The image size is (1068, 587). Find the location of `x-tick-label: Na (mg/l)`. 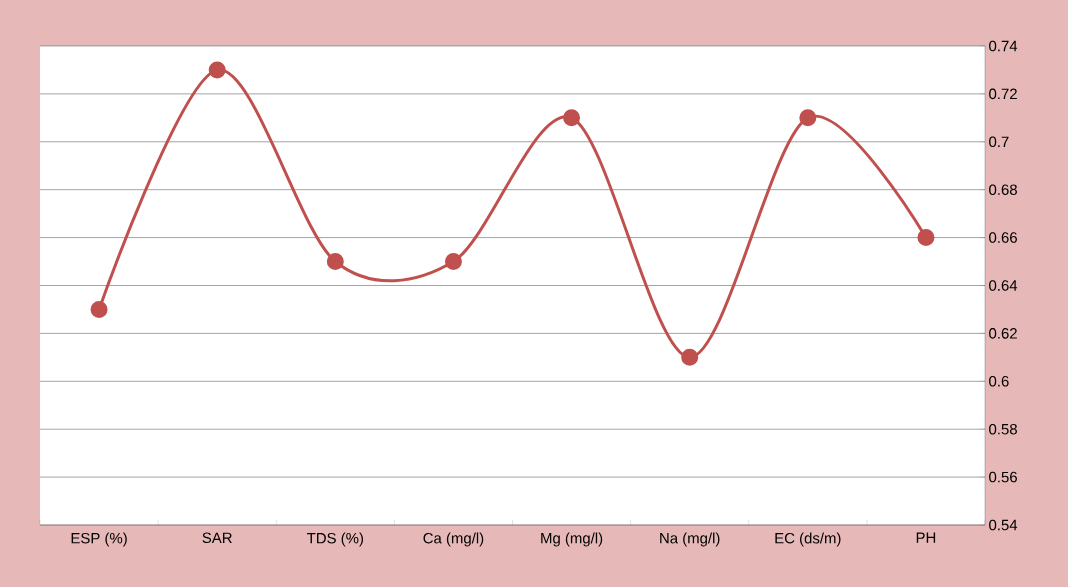

x-tick-label: Na (mg/l) is located at coordinates (690, 539).